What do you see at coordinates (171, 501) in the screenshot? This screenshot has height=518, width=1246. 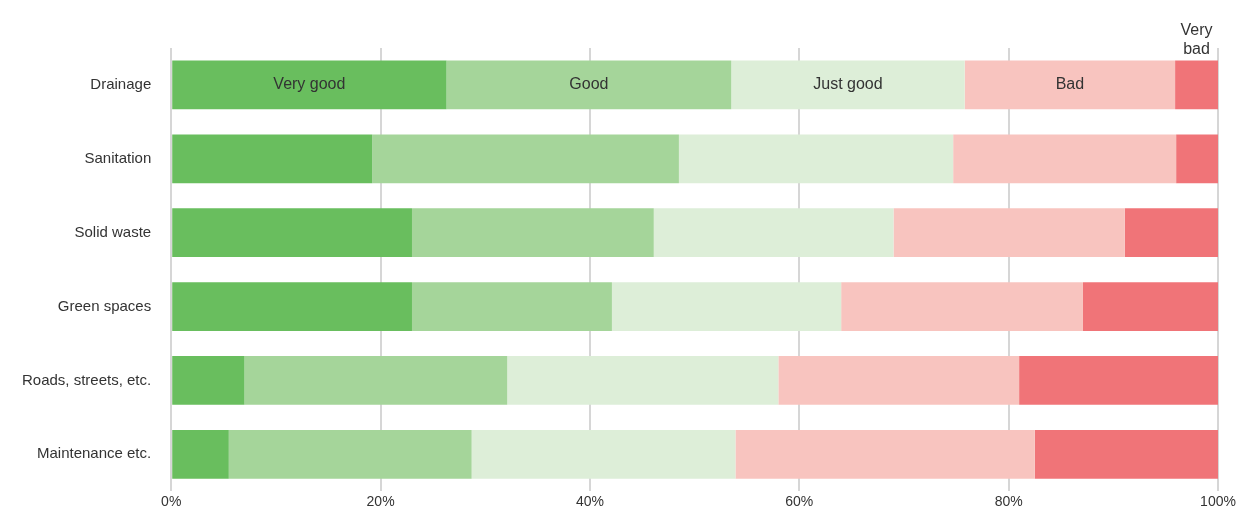 I see `x-tick-label: 0%` at bounding box center [171, 501].